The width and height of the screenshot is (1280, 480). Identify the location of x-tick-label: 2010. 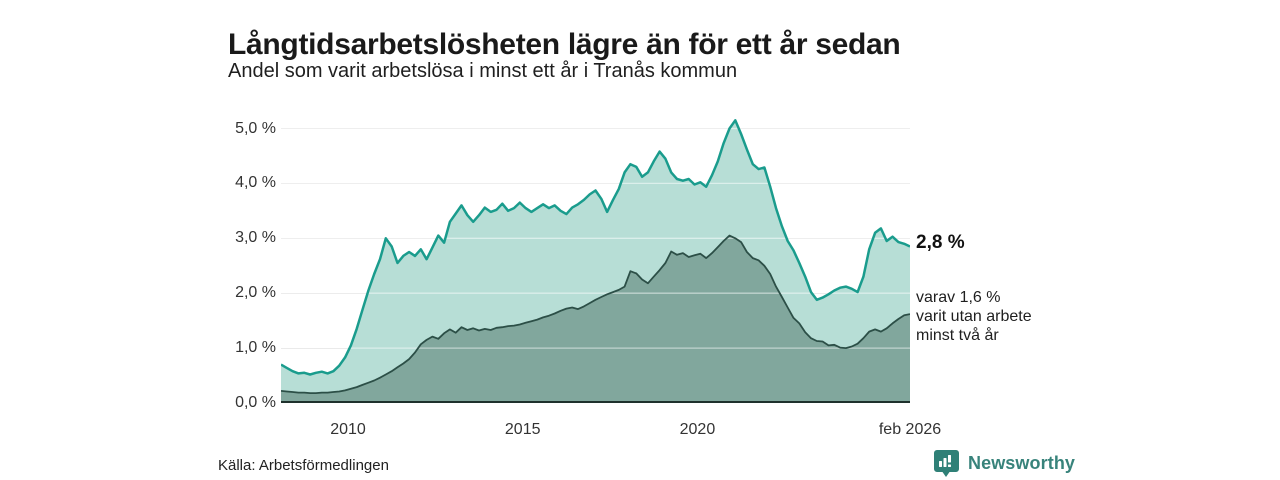
(348, 429).